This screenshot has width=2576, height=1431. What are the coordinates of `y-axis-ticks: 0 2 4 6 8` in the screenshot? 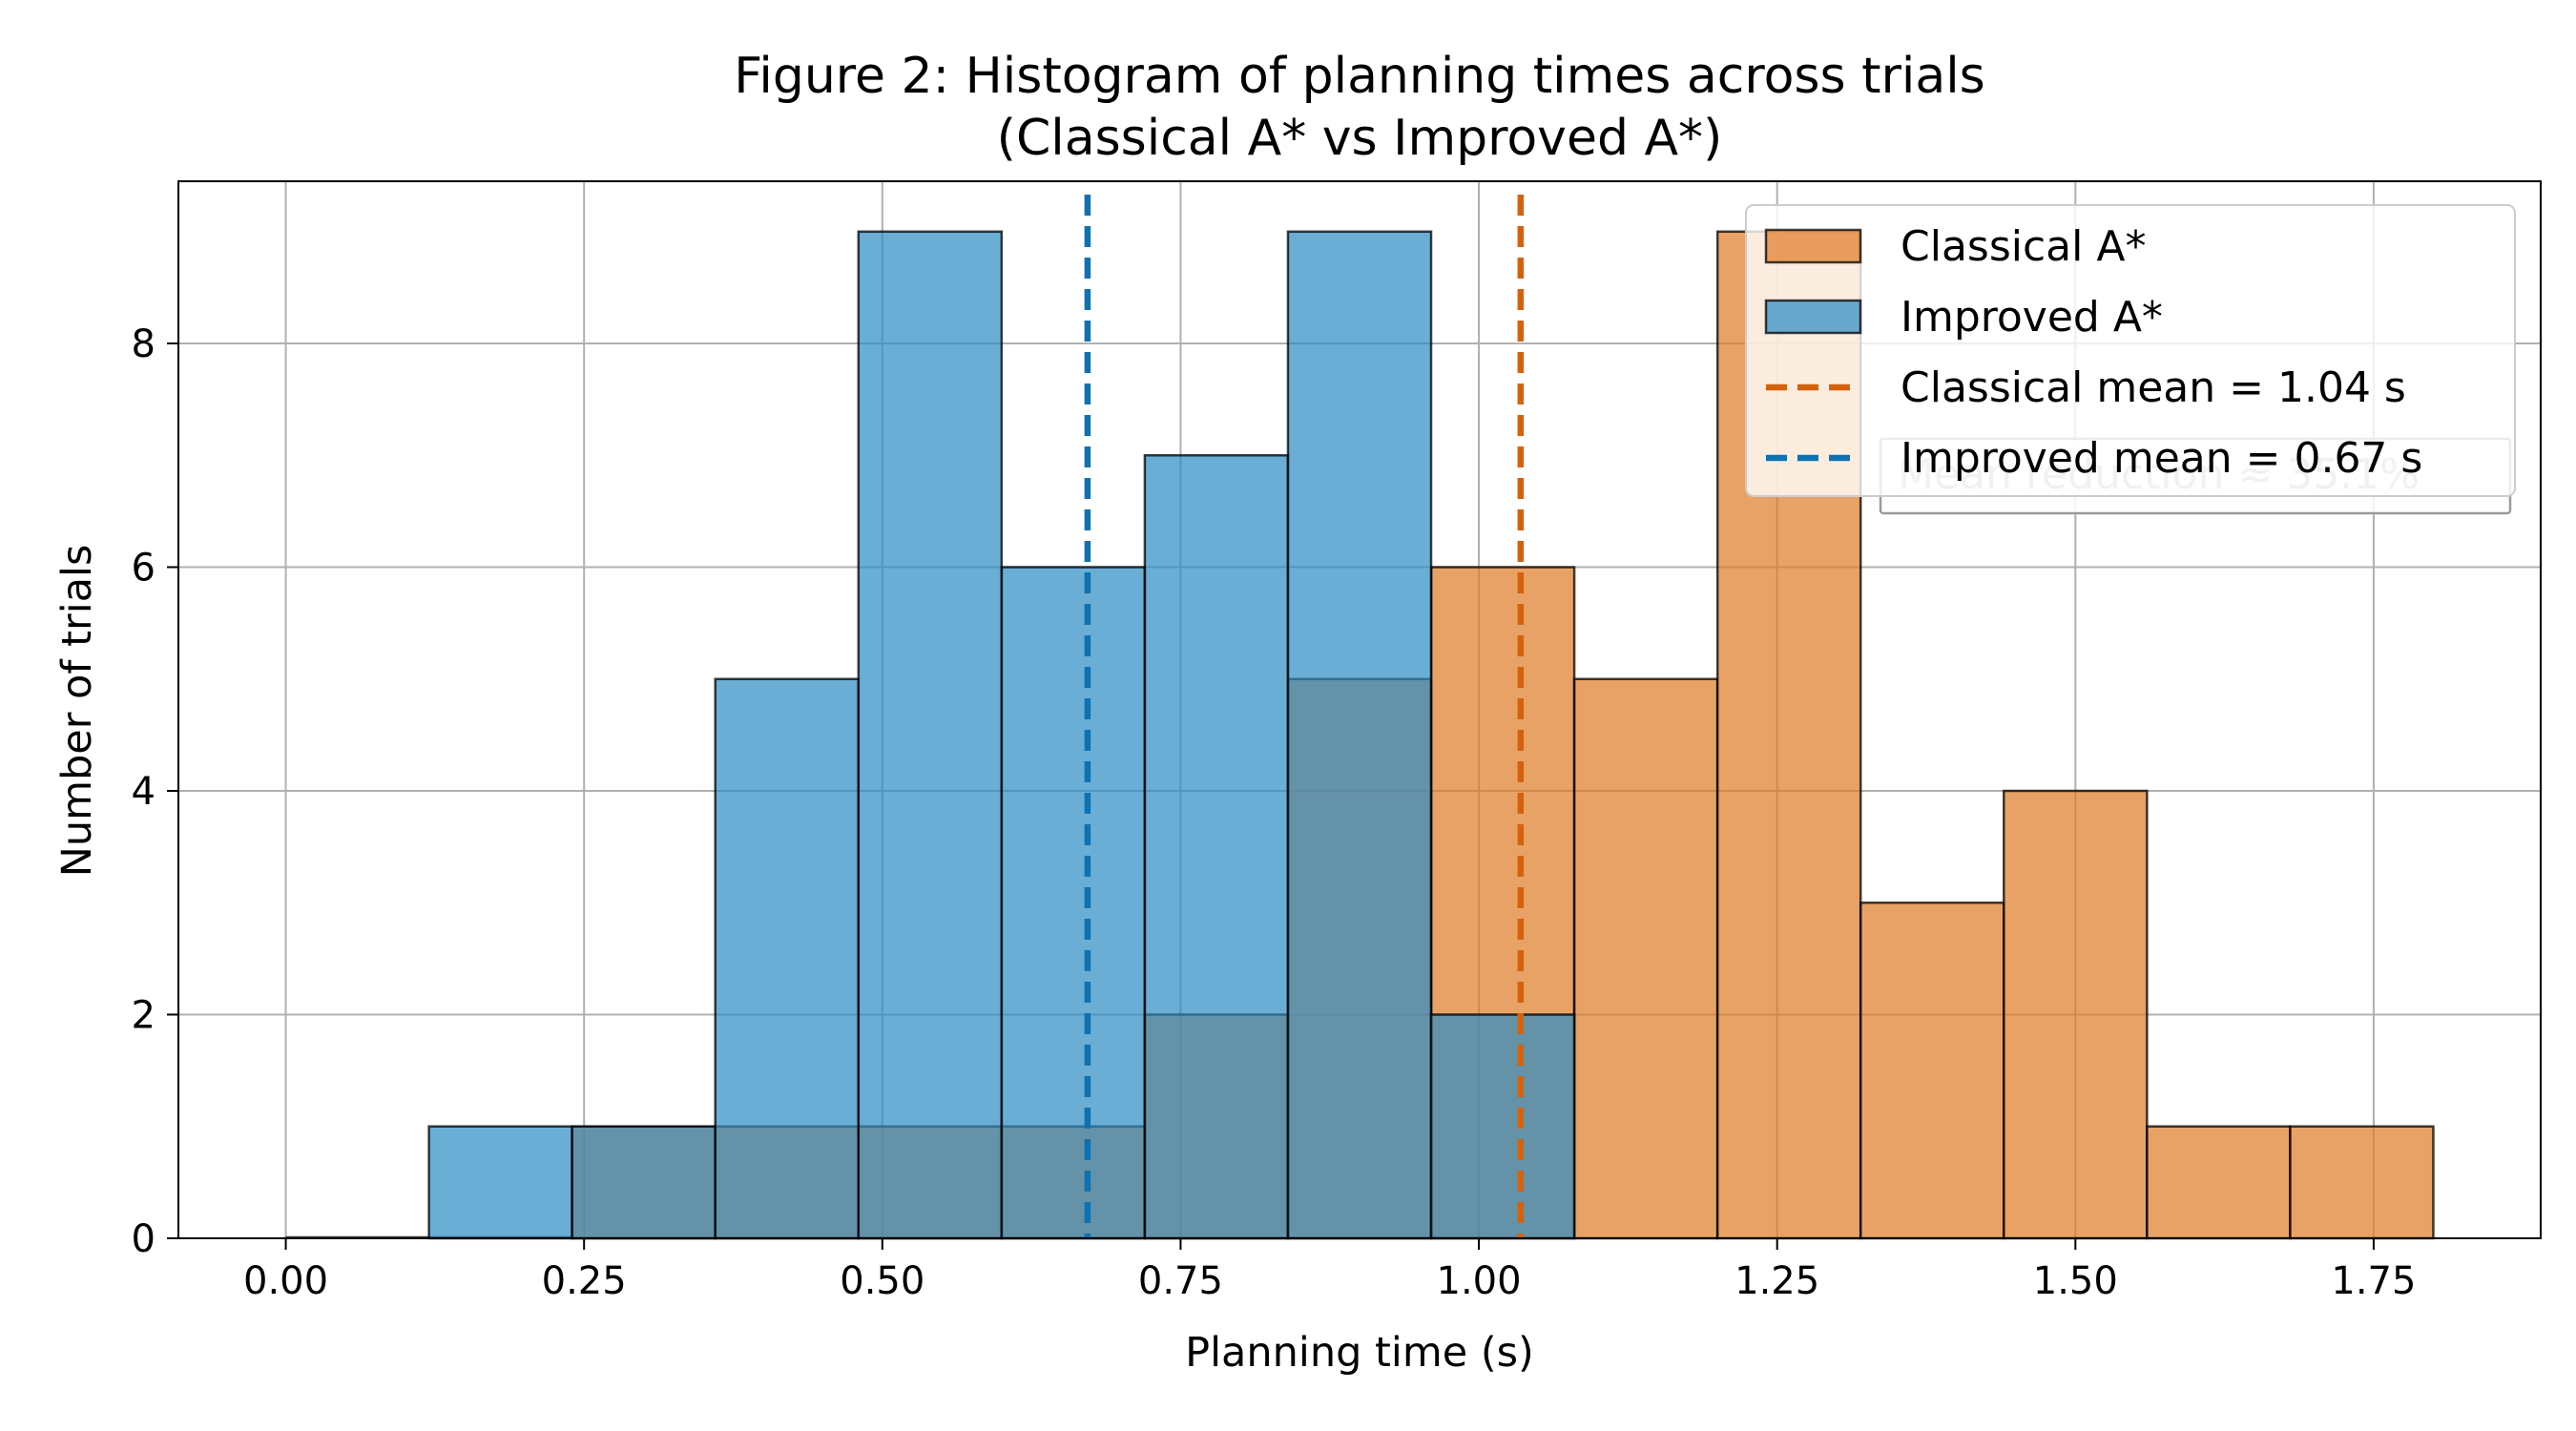 It's located at (155, 791).